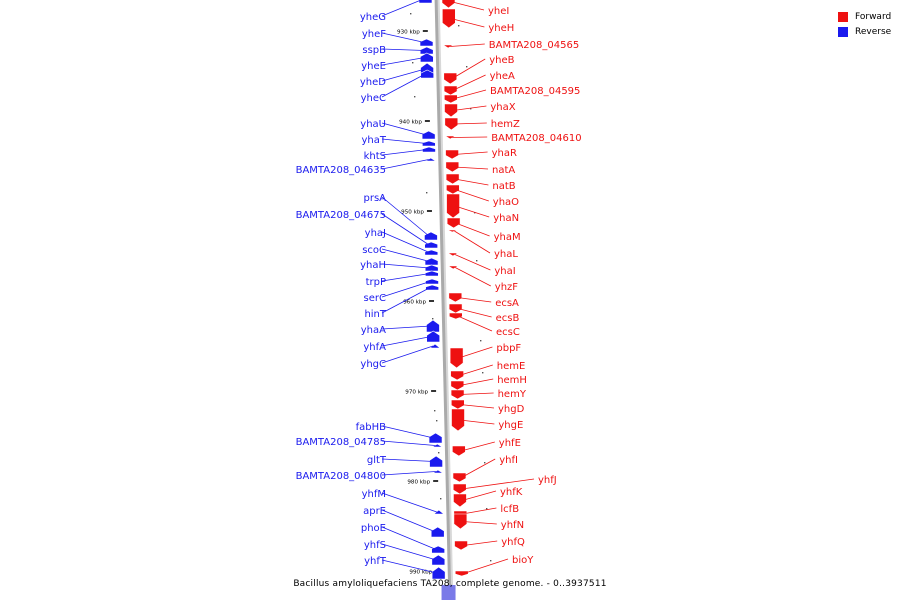  Describe the element at coordinates (471, 182) in the screenshot. I see `forward-gene-leader-natb` at that location.